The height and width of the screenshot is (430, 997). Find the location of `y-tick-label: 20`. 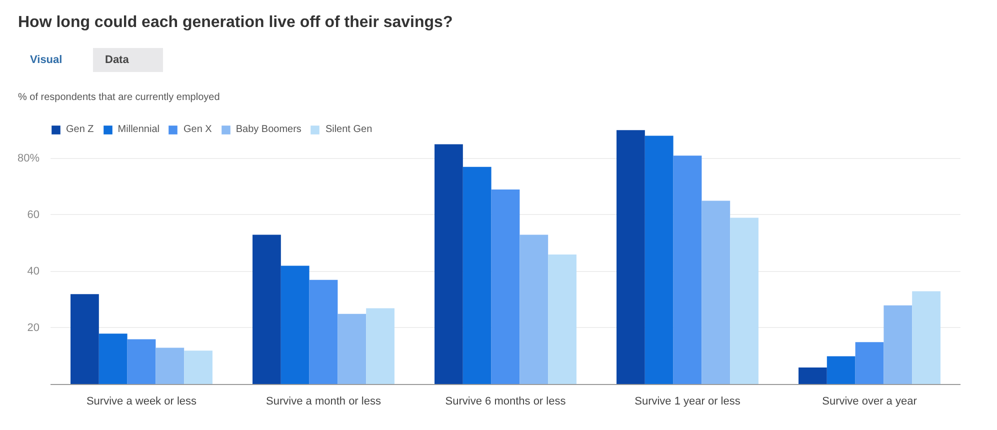

y-tick-label: 20 is located at coordinates (33, 328).